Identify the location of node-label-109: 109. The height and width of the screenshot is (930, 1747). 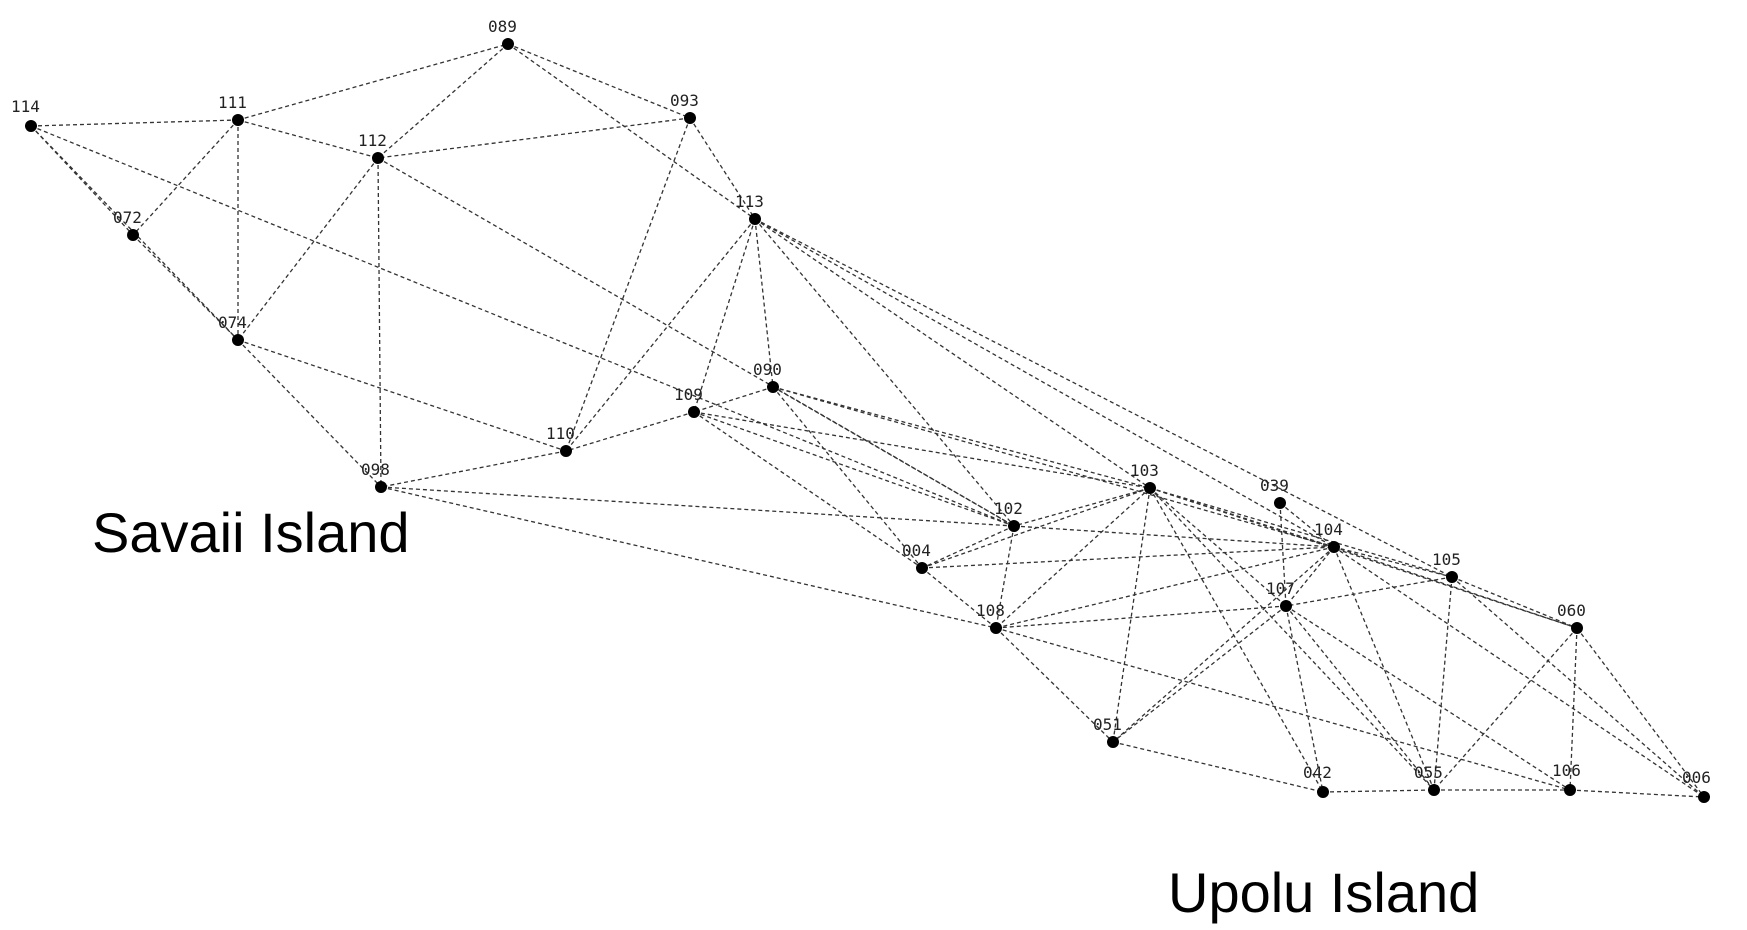
(688, 394).